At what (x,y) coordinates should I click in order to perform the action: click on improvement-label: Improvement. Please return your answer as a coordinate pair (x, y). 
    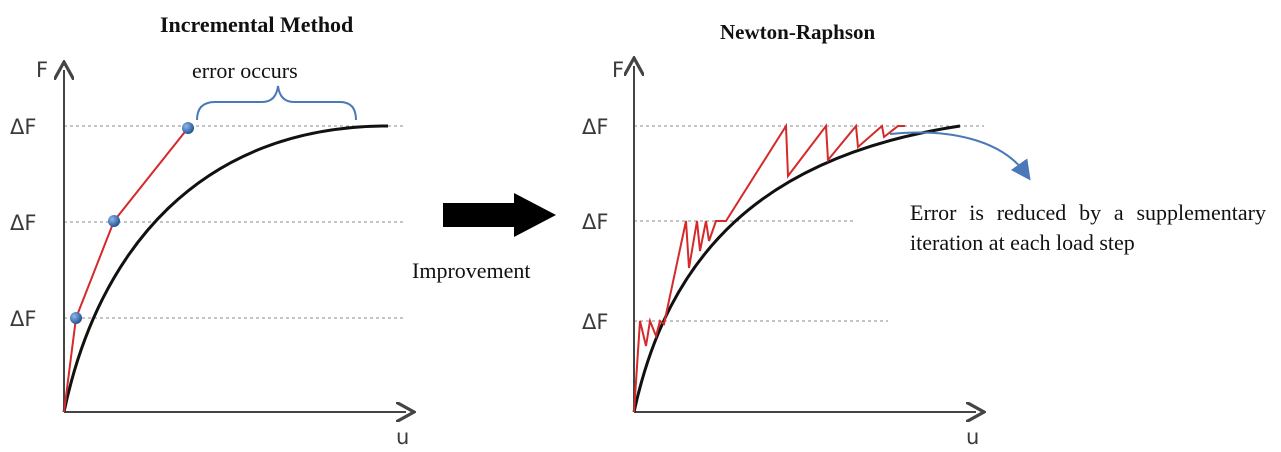
    Looking at the image, I should click on (471, 270).